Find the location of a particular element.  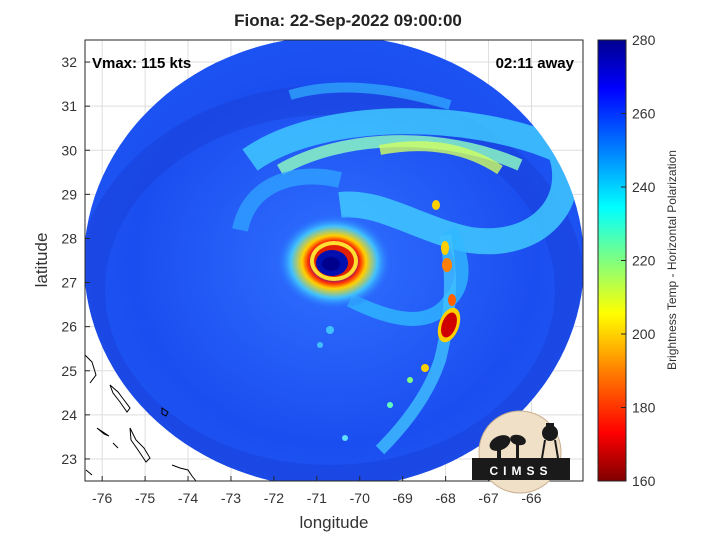

colorbar-tick-label: 160 is located at coordinates (644, 481).